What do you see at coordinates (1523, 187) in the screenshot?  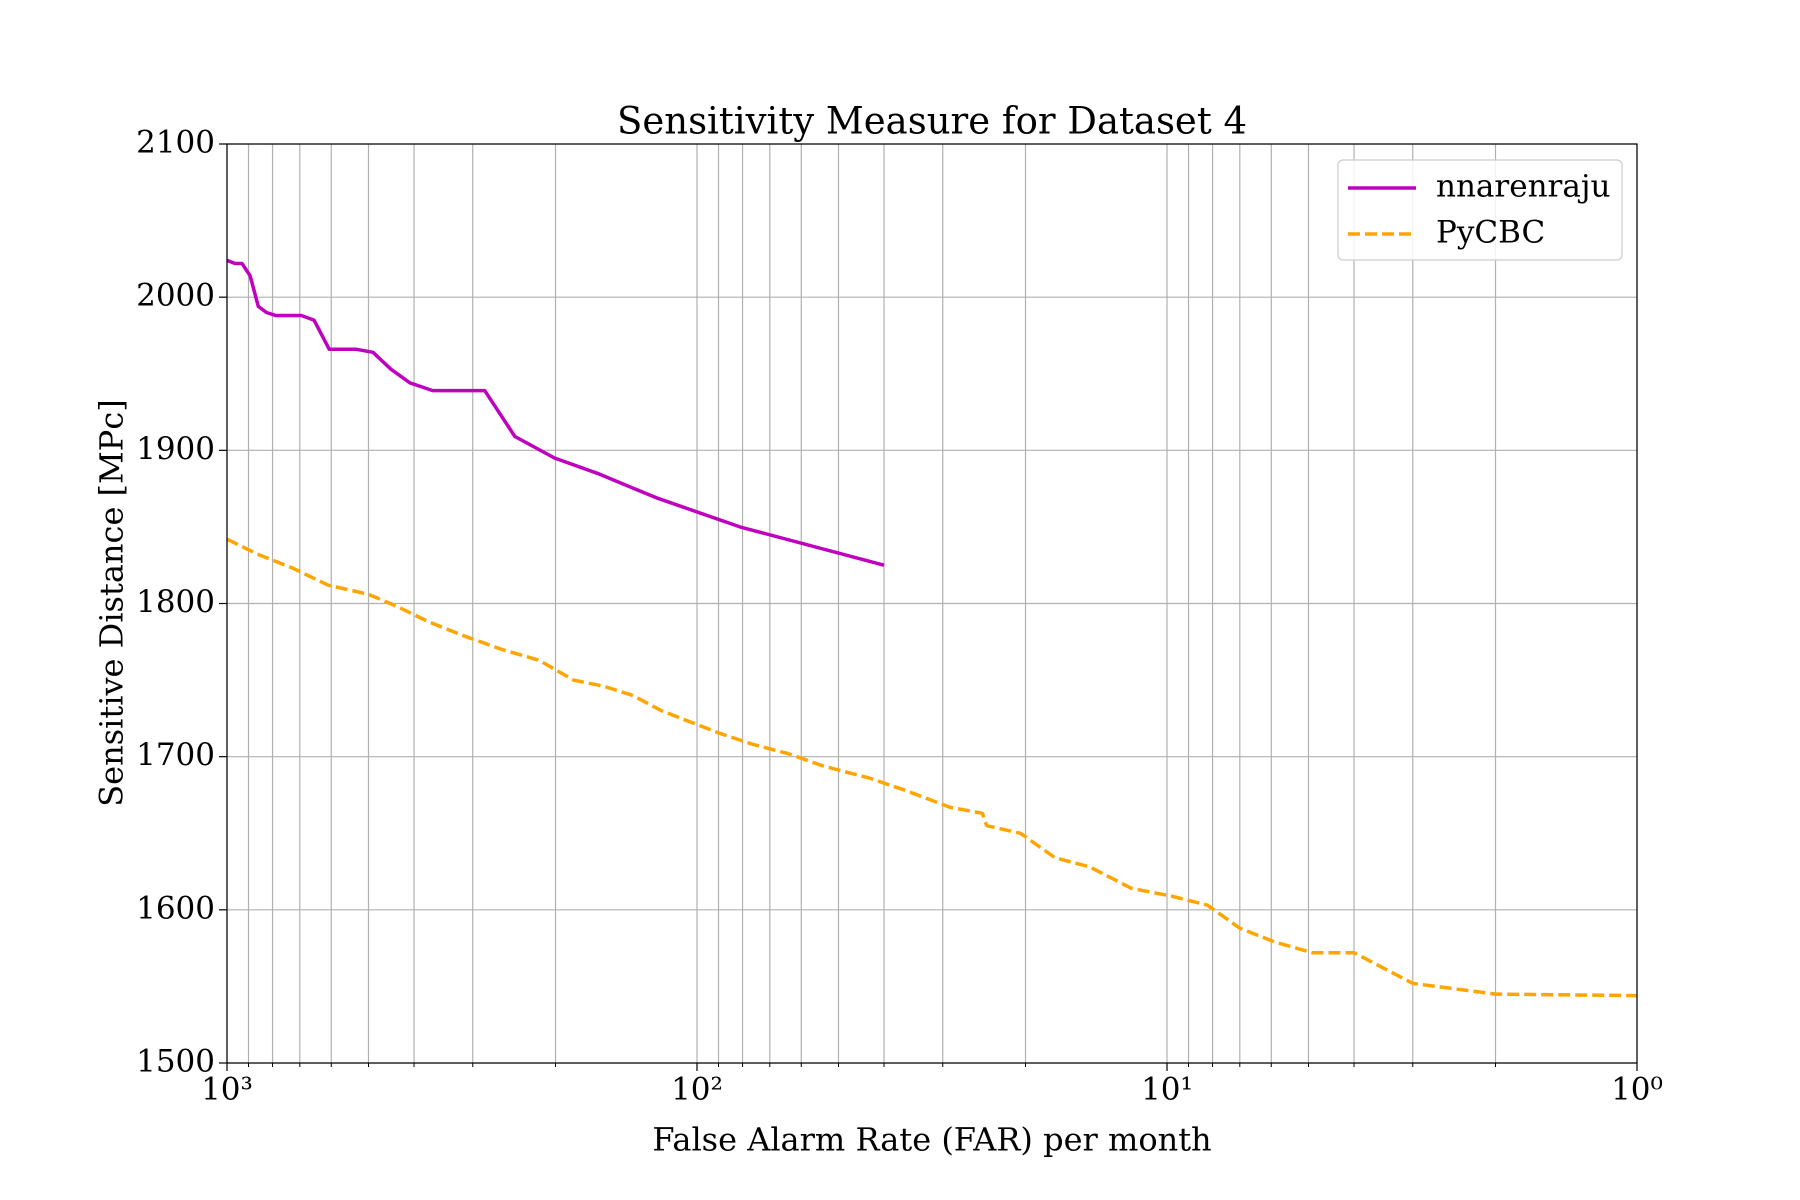 I see `legend-label: nnarenraju` at bounding box center [1523, 187].